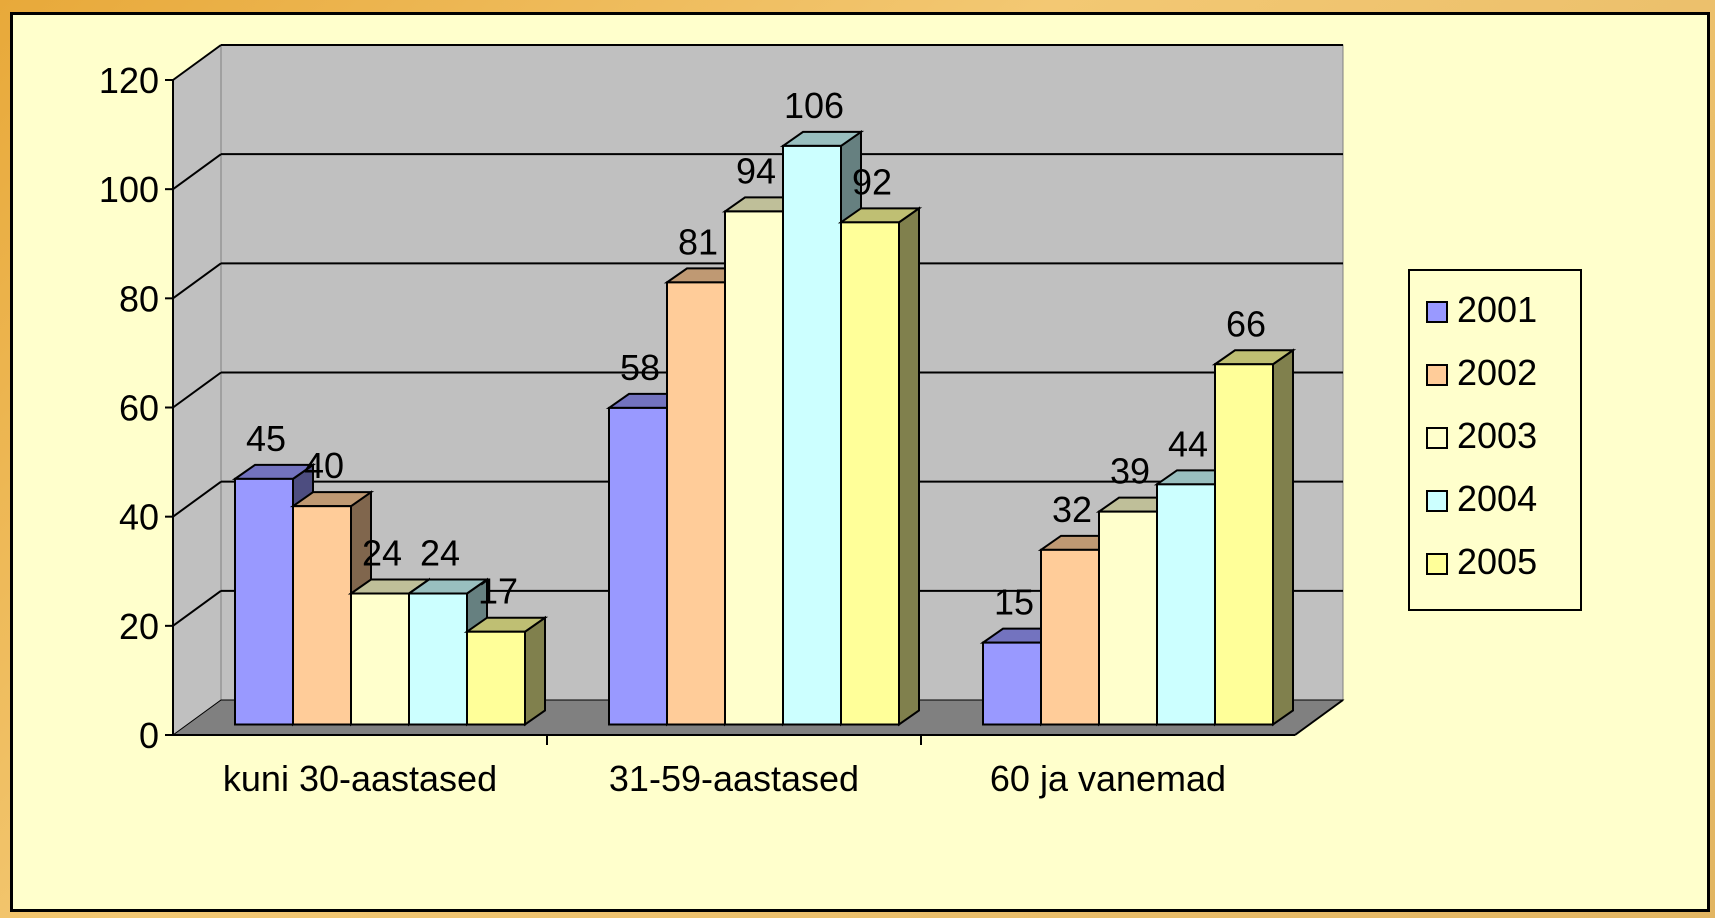 The width and height of the screenshot is (1715, 918). What do you see at coordinates (1130, 471) in the screenshot?
I see `data-label: 39` at bounding box center [1130, 471].